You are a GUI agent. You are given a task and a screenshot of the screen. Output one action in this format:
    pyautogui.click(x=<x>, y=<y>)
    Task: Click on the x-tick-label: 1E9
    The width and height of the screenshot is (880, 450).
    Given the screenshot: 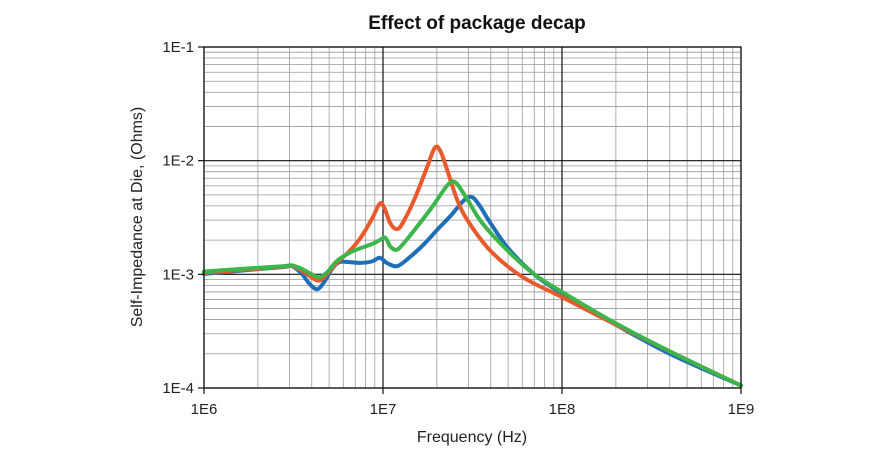 What is the action you would take?
    pyautogui.click(x=741, y=409)
    